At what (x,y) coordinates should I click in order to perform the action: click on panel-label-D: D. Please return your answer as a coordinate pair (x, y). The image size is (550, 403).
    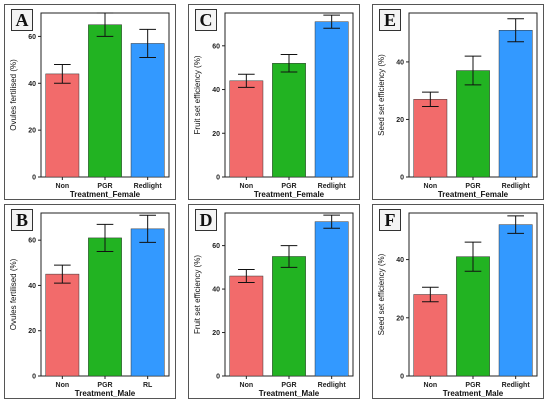
    Looking at the image, I should click on (206, 220).